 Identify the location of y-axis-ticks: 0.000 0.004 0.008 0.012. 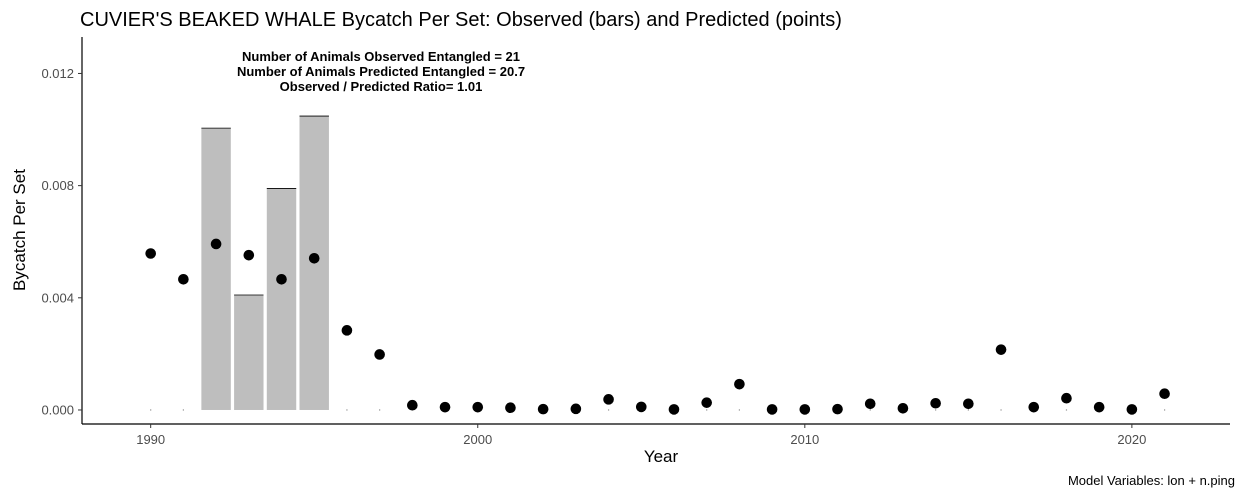
(61, 241).